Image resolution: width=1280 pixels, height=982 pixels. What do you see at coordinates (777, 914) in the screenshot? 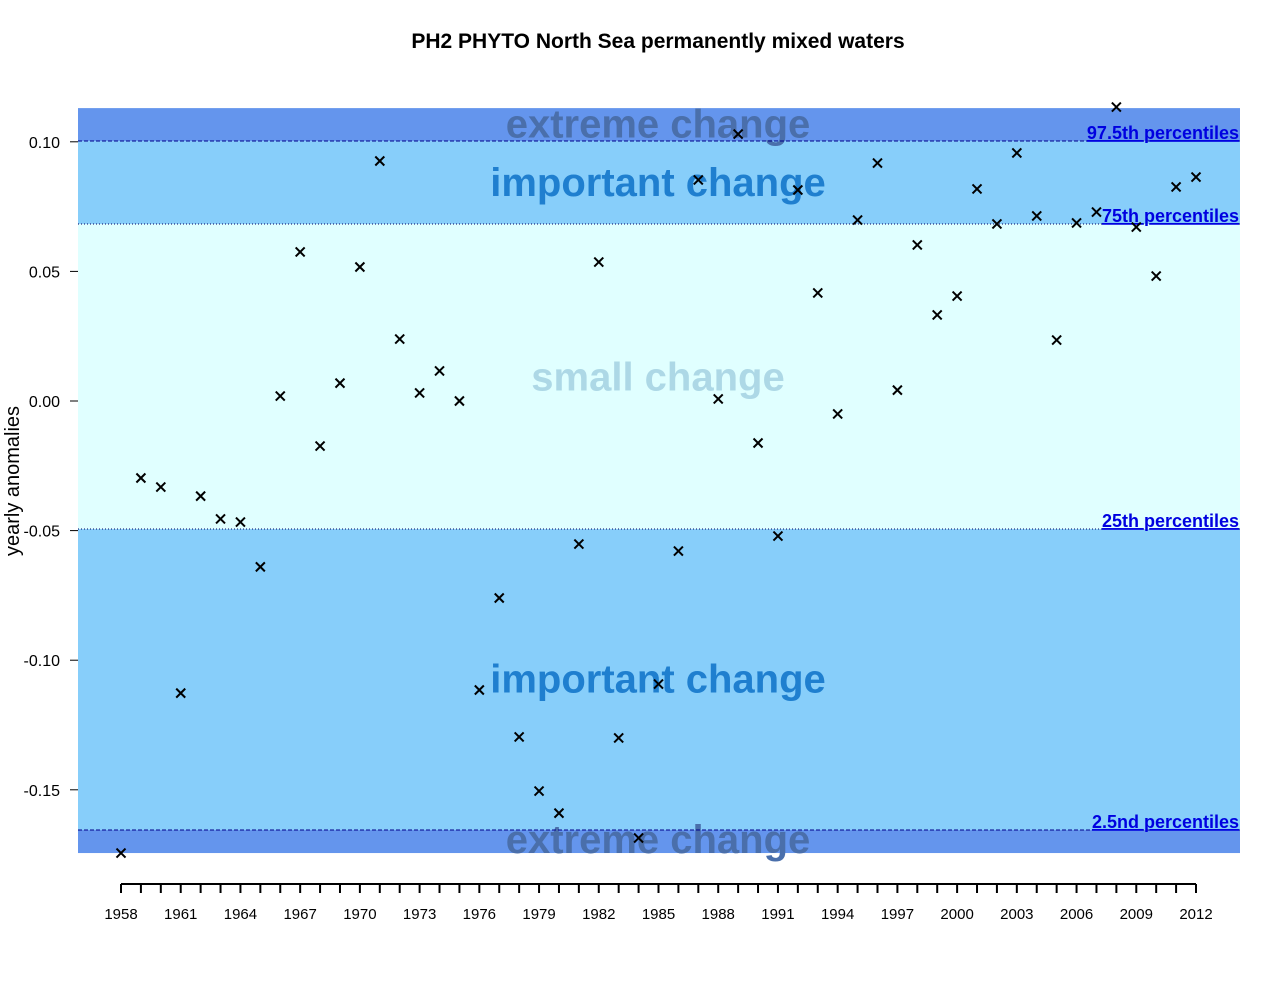
I see `x-tick-label: 1991` at bounding box center [777, 914].